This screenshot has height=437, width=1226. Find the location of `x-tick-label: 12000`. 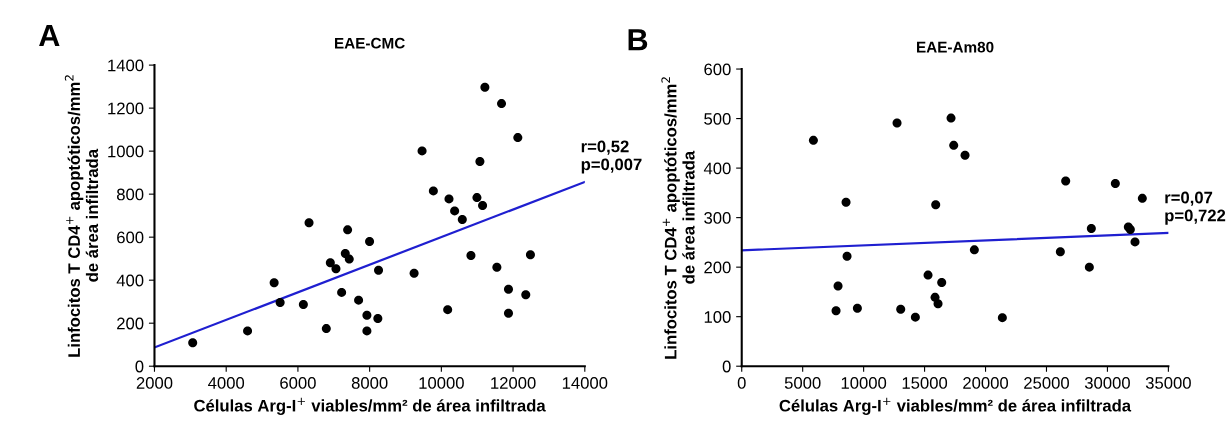

x-tick-label: 12000 is located at coordinates (513, 383).